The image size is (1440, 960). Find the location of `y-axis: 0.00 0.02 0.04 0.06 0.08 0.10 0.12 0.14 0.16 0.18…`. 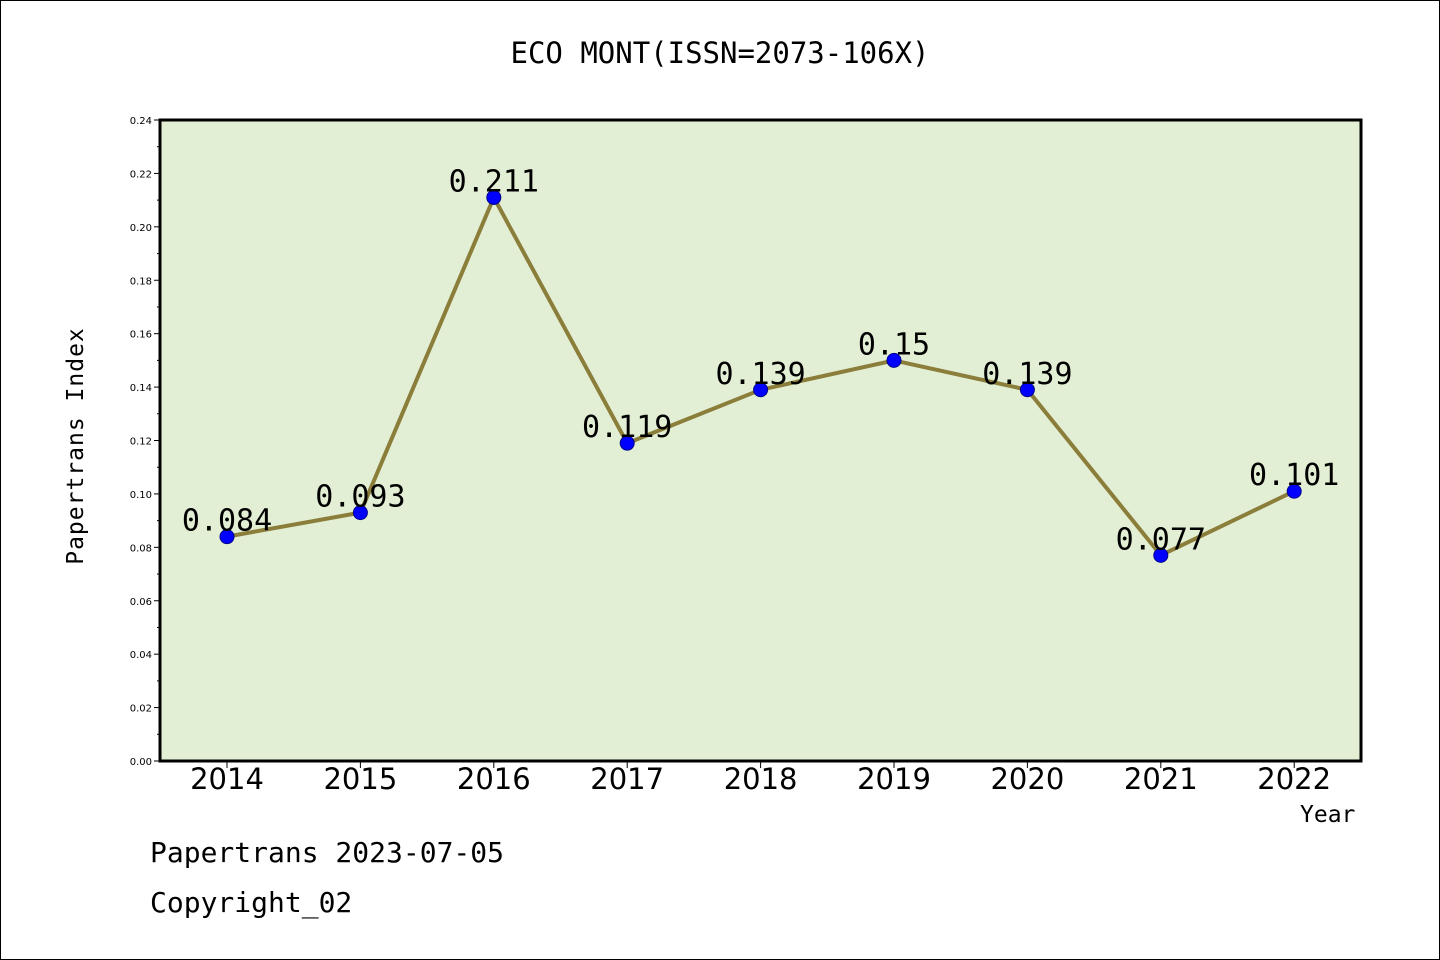

y-axis: 0.00 0.02 0.04 0.06 0.08 0.10 0.12 0.14 0.16 0.18… is located at coordinates (145, 442).